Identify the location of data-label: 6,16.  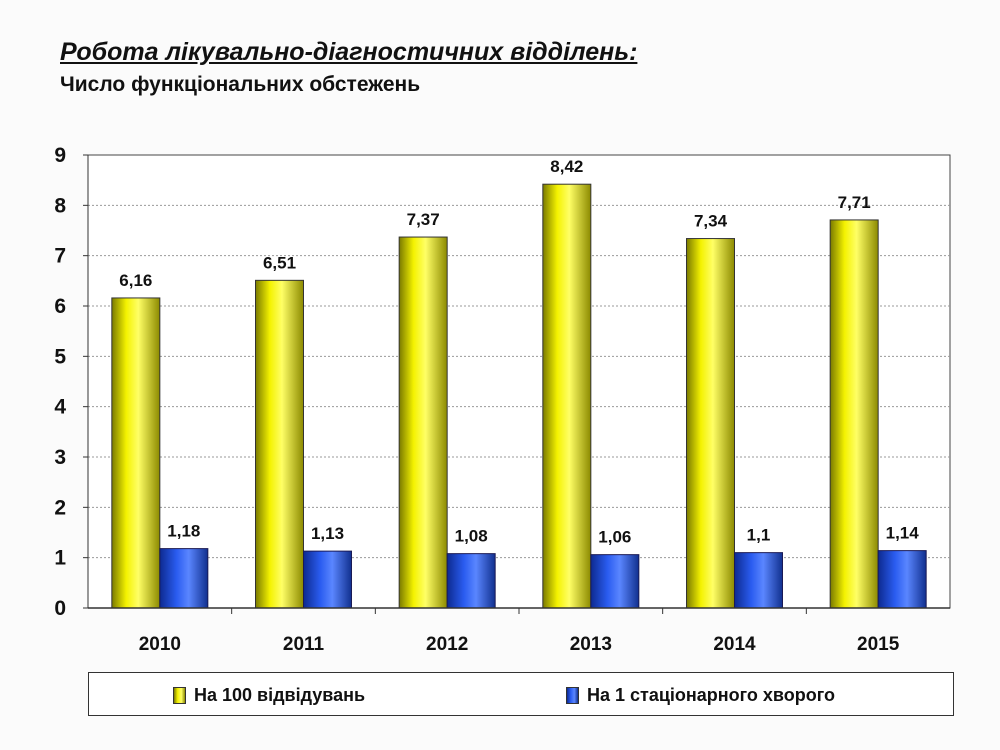
(135, 280).